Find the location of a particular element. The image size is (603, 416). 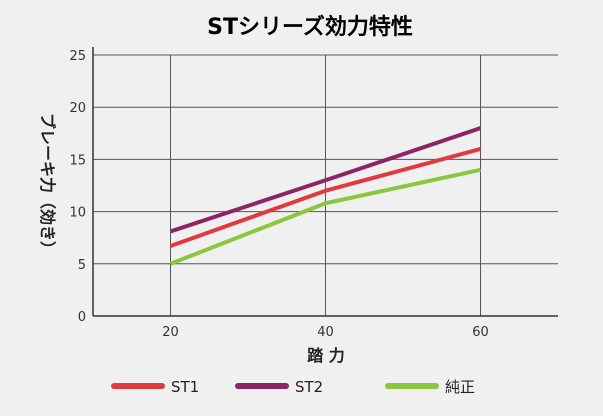

legend-label-3: 純正 is located at coordinates (460, 387).